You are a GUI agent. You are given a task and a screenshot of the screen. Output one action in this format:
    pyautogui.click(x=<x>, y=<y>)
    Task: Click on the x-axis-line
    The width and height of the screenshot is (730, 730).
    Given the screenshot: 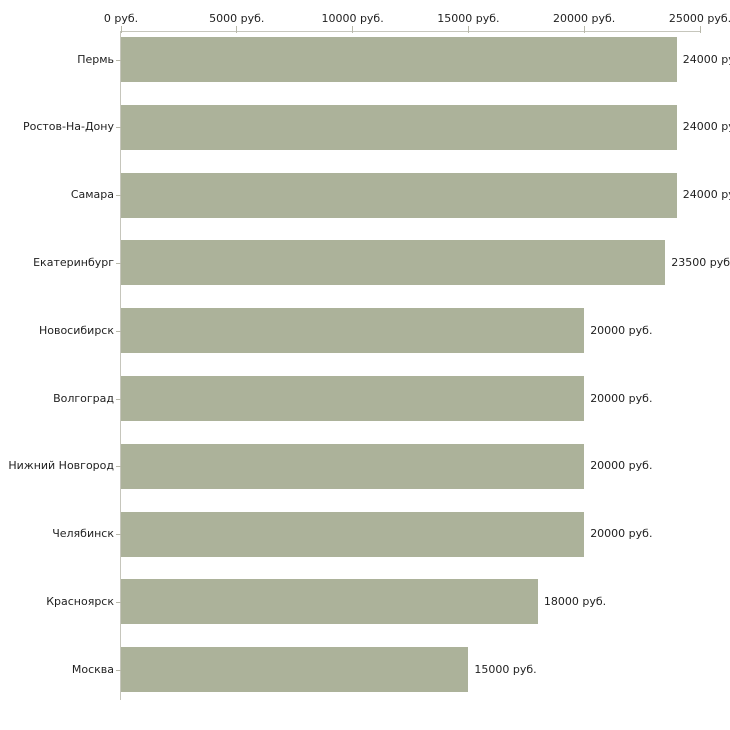 What is the action you would take?
    pyautogui.click(x=411, y=31)
    